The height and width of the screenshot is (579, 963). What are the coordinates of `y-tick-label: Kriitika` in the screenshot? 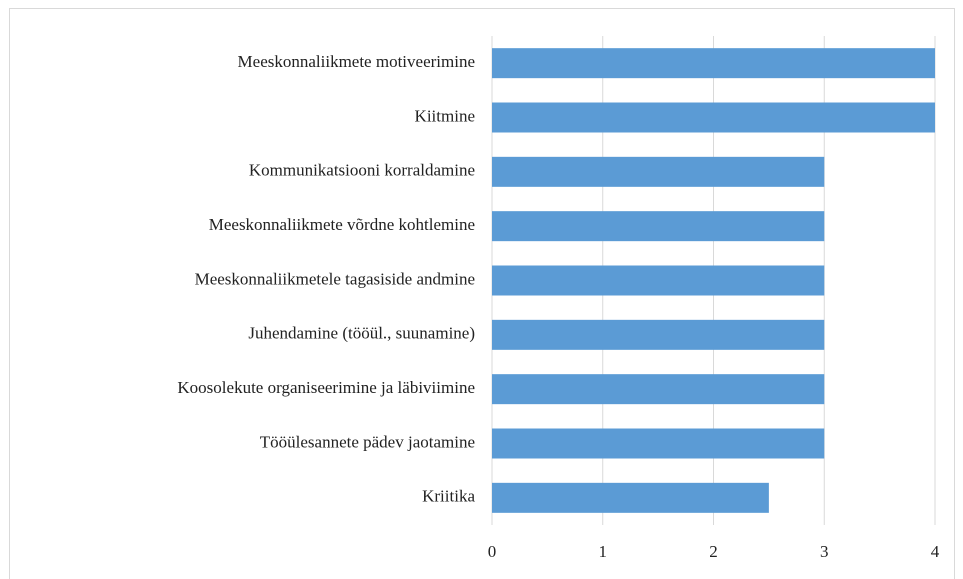 It's located at (448, 496).